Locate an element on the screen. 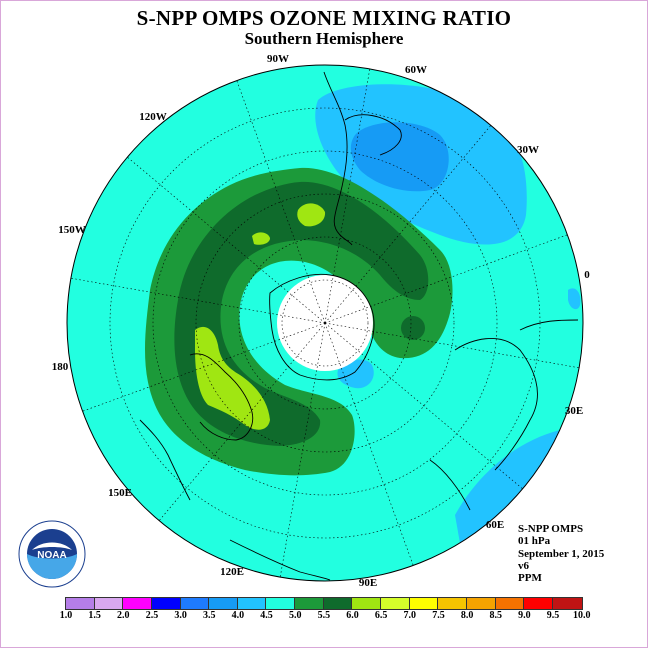 This screenshot has width=648, height=648. lon-label-150e: 150E is located at coordinates (120, 493).